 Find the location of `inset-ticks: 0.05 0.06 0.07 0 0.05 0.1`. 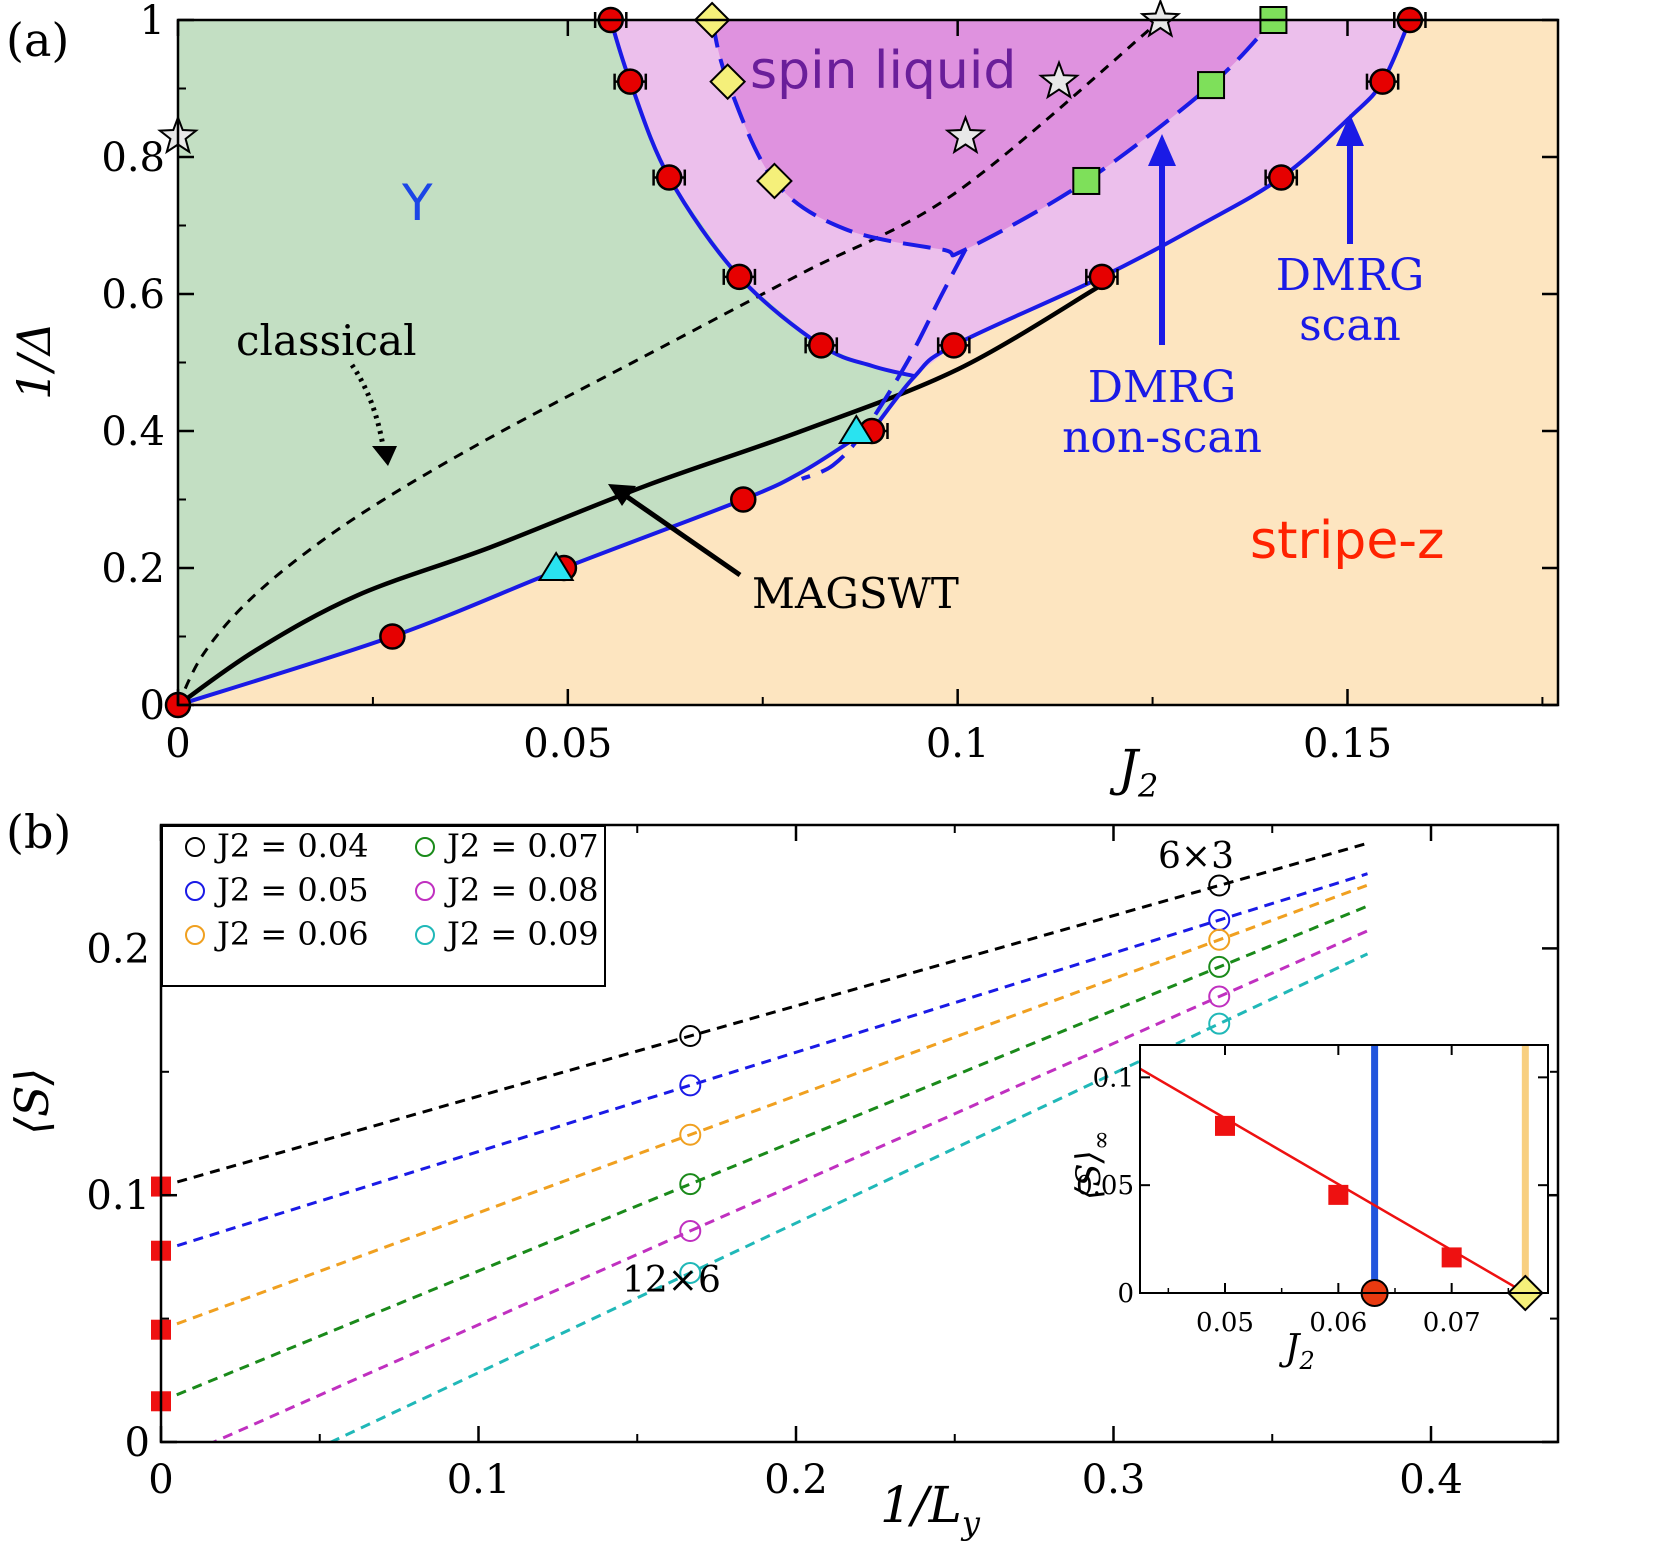

inset-ticks: 0.05 0.06 0.07 0 0.05 0.1 is located at coordinates (1312, 1191).